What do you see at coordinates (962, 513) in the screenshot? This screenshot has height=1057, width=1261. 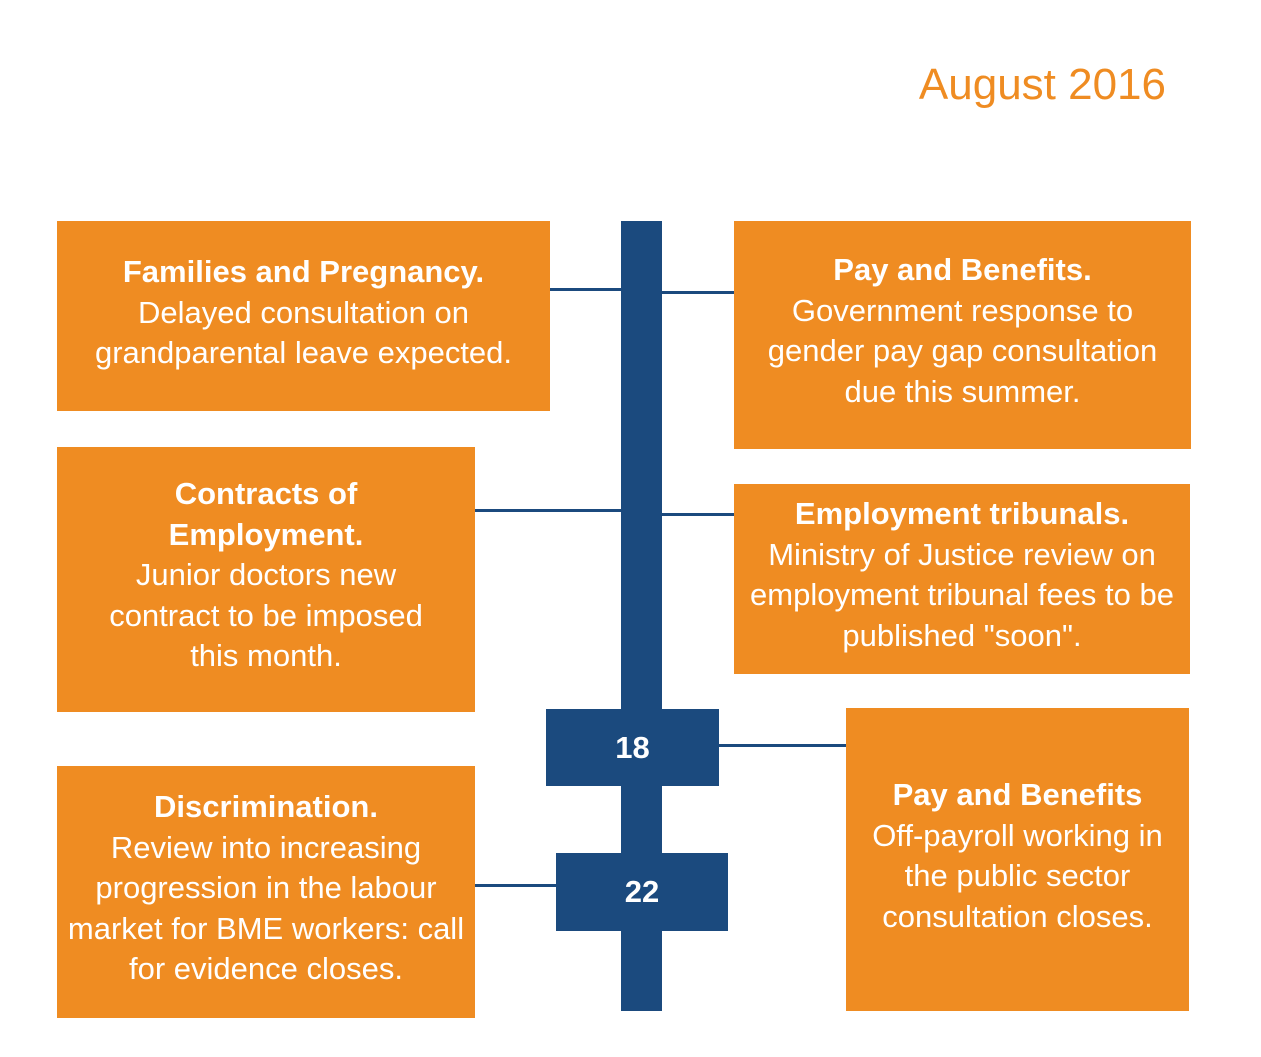 I see `event-heading: Employment tribunals.` at bounding box center [962, 513].